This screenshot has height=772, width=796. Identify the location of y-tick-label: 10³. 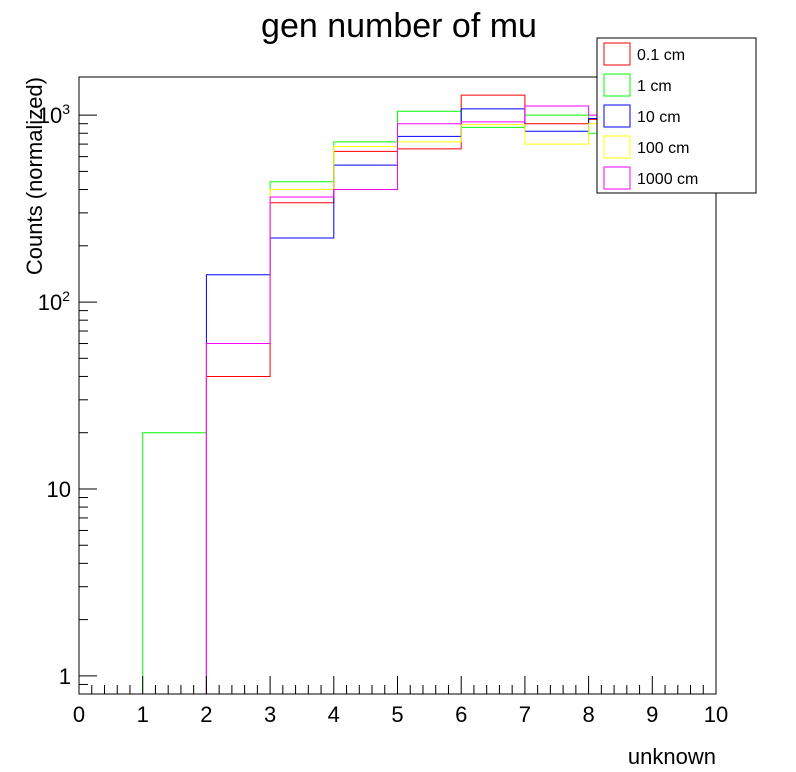
(54, 114).